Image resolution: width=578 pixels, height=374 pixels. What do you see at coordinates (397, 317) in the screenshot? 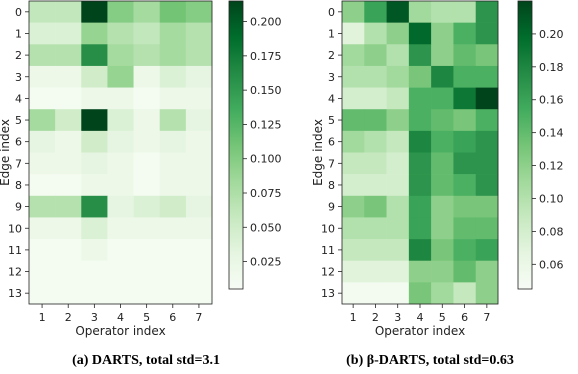
I see `x-tick-label: 3` at bounding box center [397, 317].